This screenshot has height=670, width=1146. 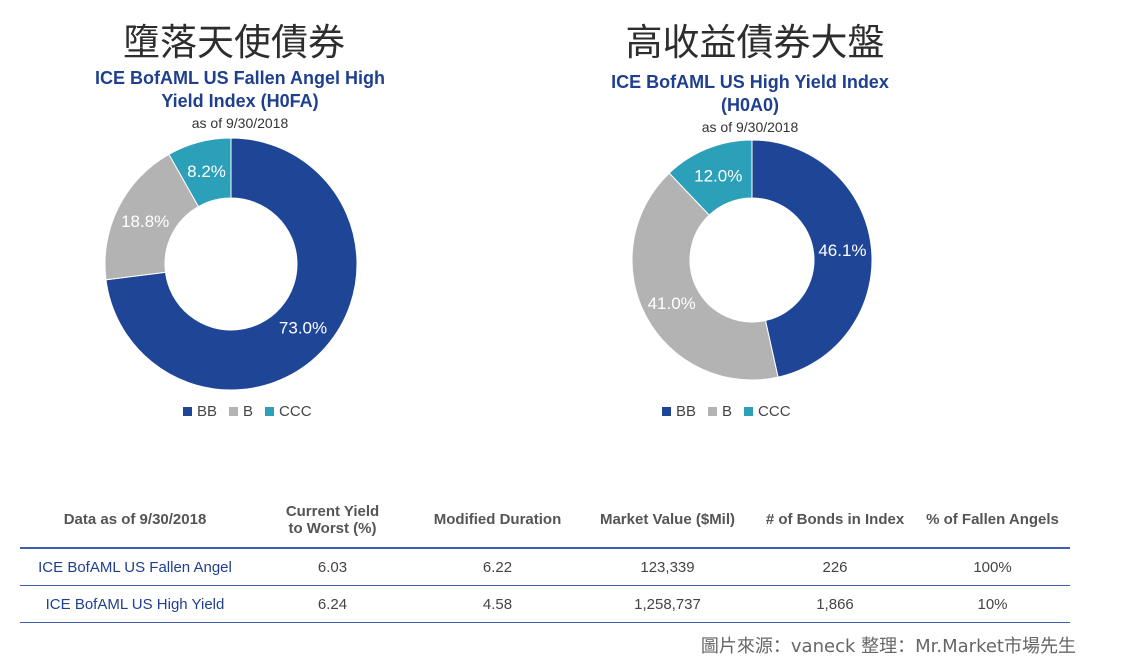 I want to click on cell-fallen-angels-pct: 100%, so click(x=992, y=567).